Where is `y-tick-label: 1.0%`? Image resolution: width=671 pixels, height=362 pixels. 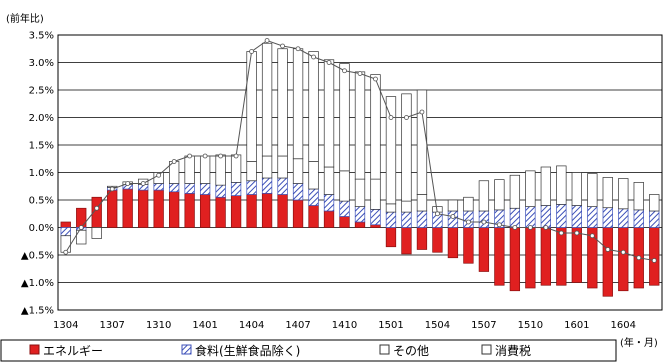
y-tick-label: 1.0% is located at coordinates (41, 173).